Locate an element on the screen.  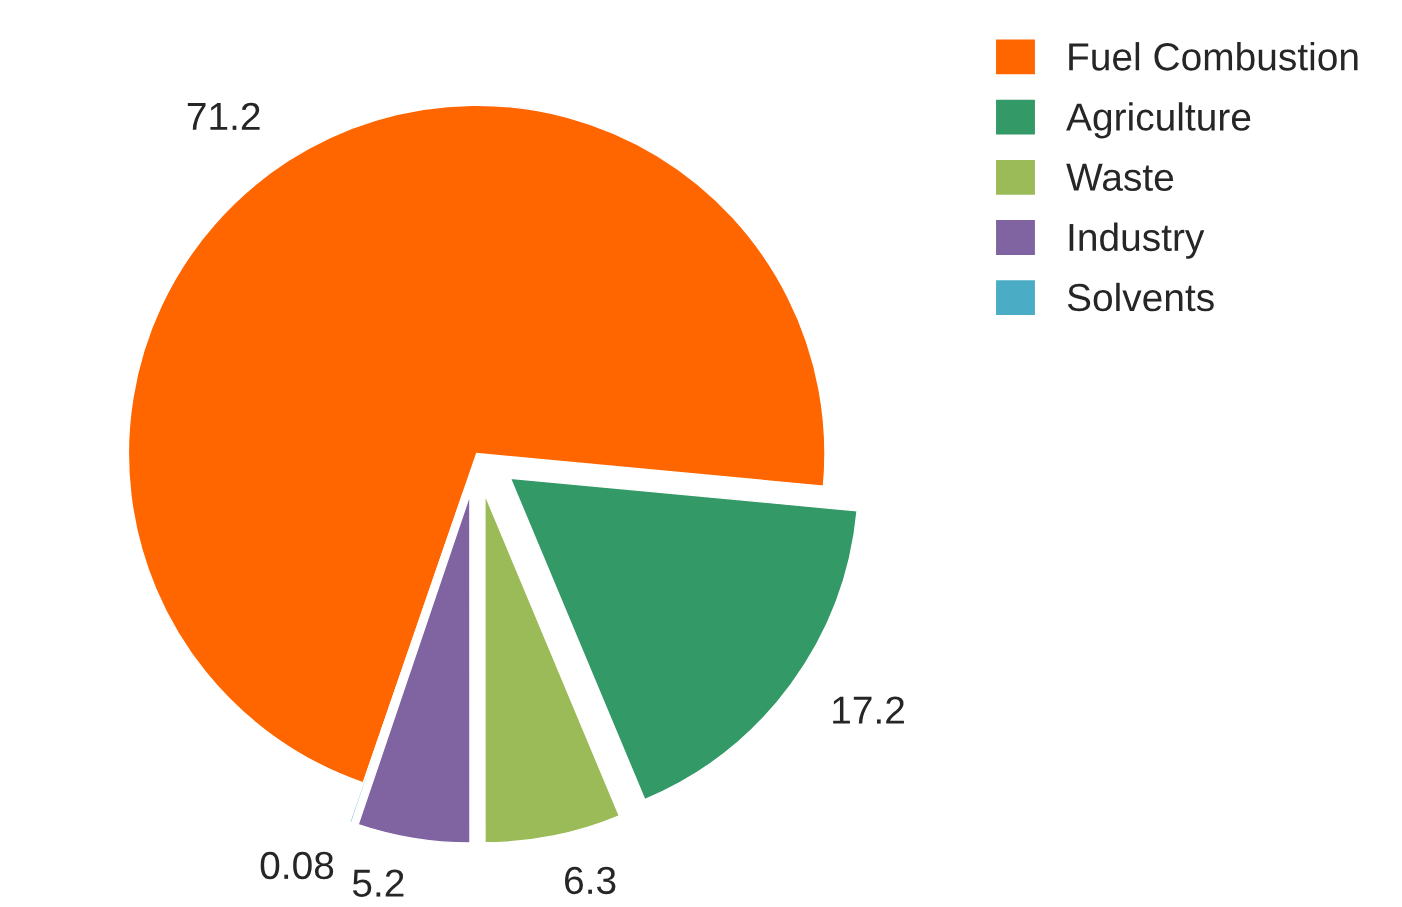
legend-label: Waste is located at coordinates (1120, 177).